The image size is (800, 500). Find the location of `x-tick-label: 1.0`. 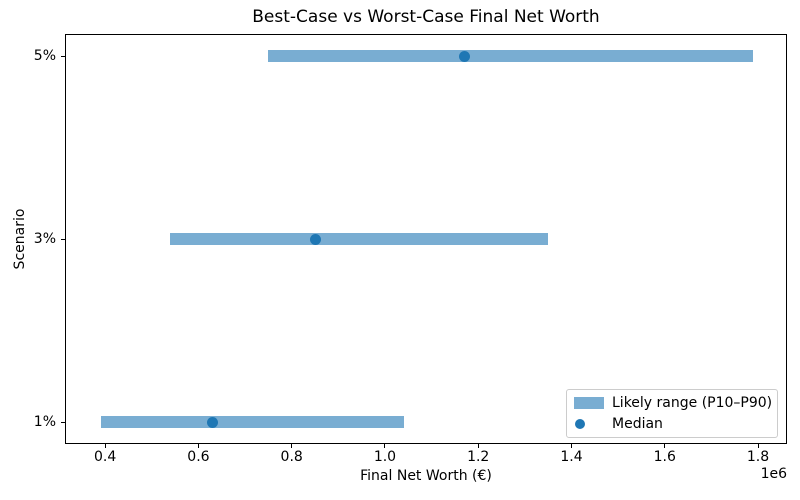

x-tick-label: 1.0 is located at coordinates (385, 457).